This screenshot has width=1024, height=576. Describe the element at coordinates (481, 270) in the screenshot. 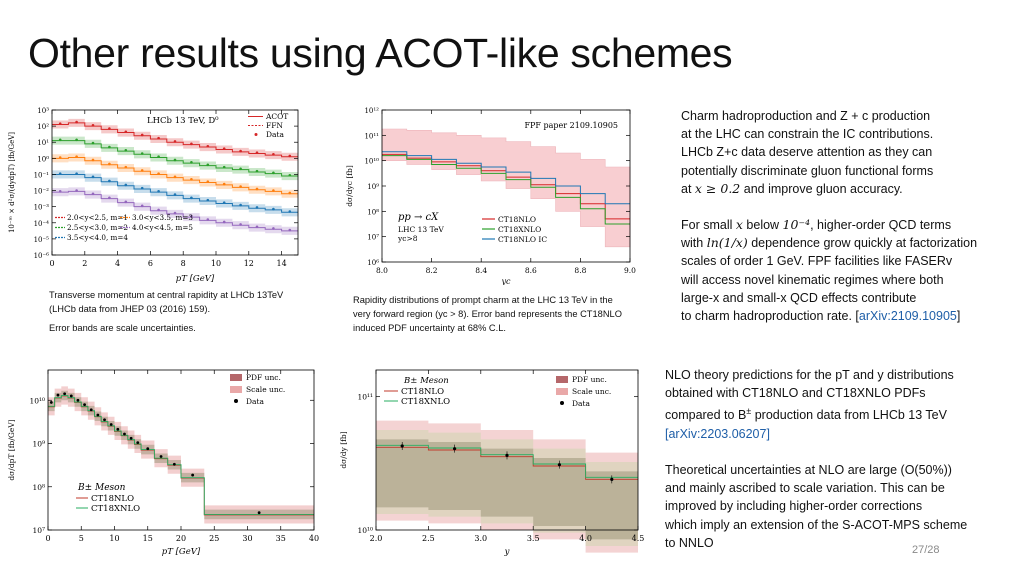

I see `x-tick-label: 8.4` at that location.